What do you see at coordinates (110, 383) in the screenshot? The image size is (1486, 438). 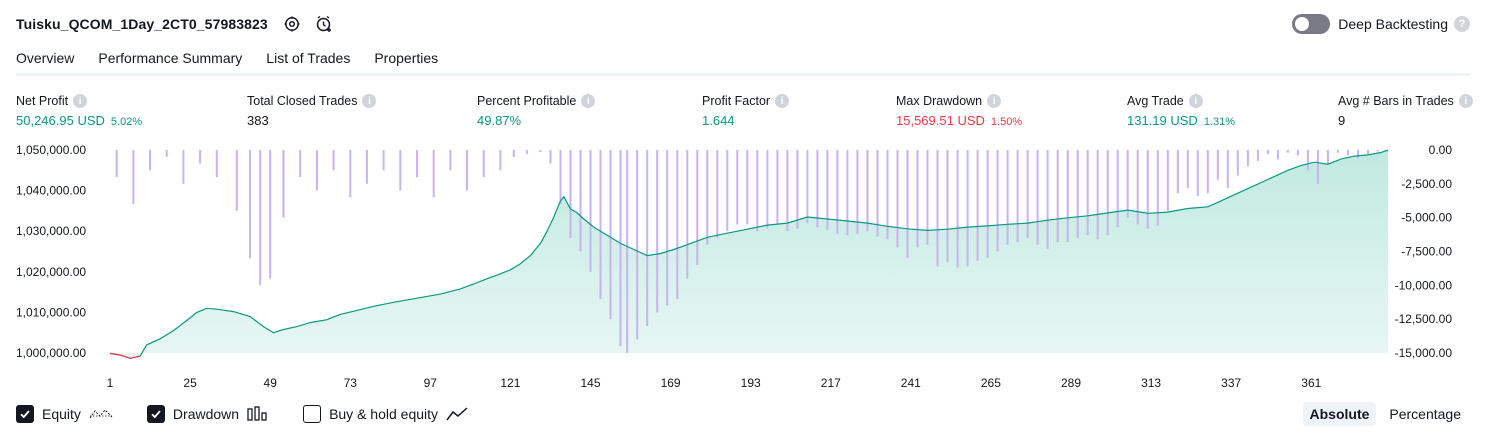 I see `x-axis-label: 1` at bounding box center [110, 383].